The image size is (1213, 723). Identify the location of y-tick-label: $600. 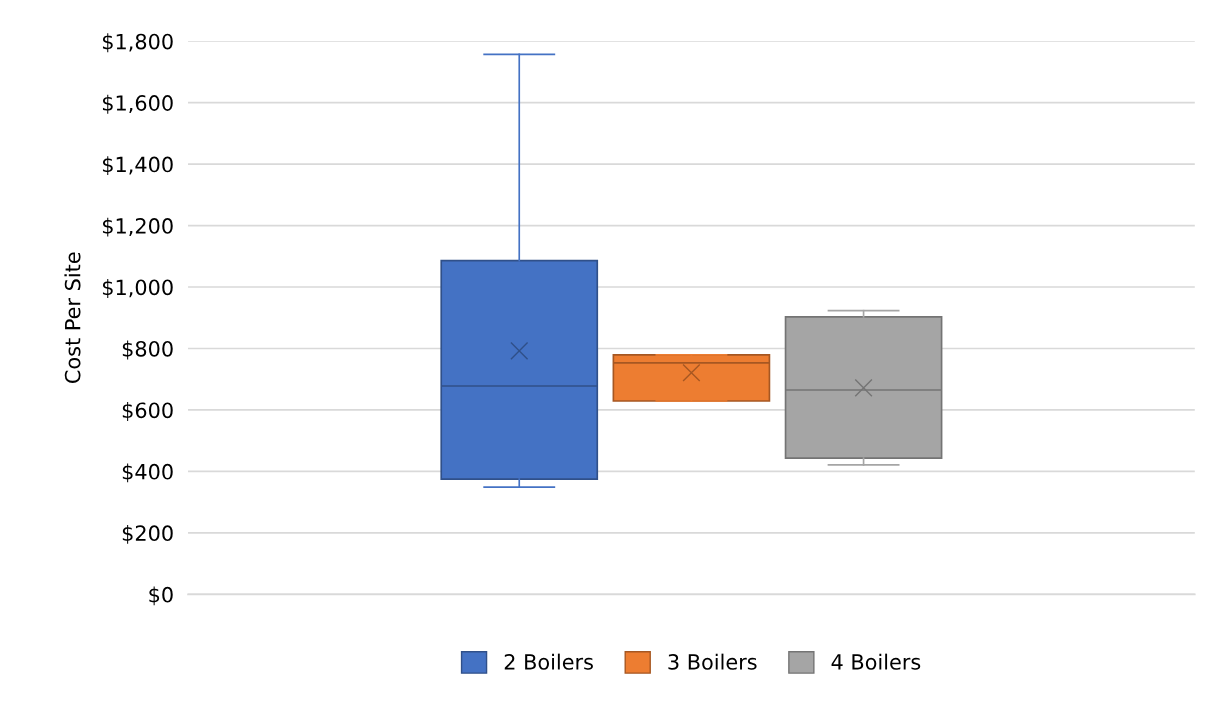
(147, 411).